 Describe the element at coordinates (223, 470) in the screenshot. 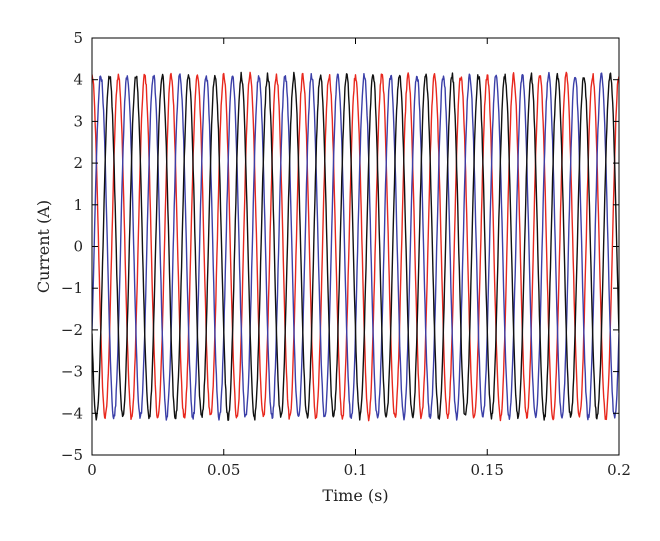

I see `x-tick-label: 0.05` at that location.